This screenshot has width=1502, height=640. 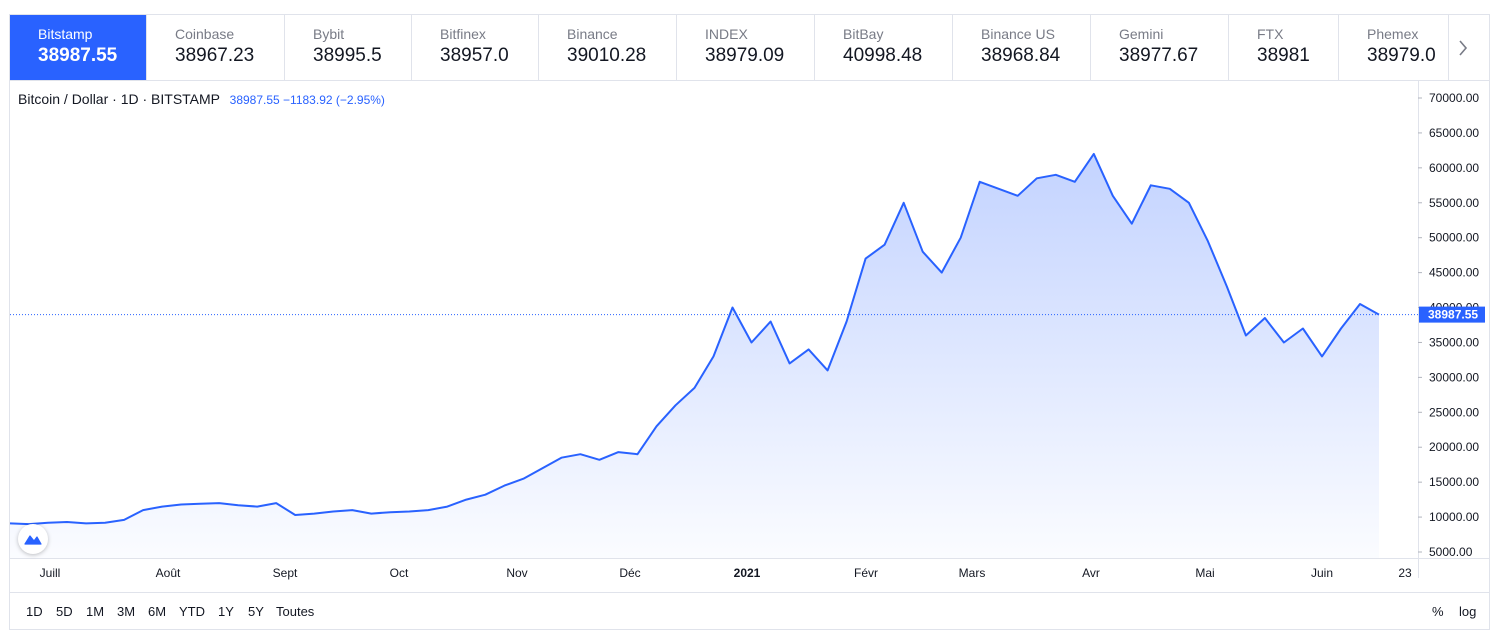 What do you see at coordinates (1451, 552) in the screenshot?
I see `y-tick-label: 5000.00` at bounding box center [1451, 552].